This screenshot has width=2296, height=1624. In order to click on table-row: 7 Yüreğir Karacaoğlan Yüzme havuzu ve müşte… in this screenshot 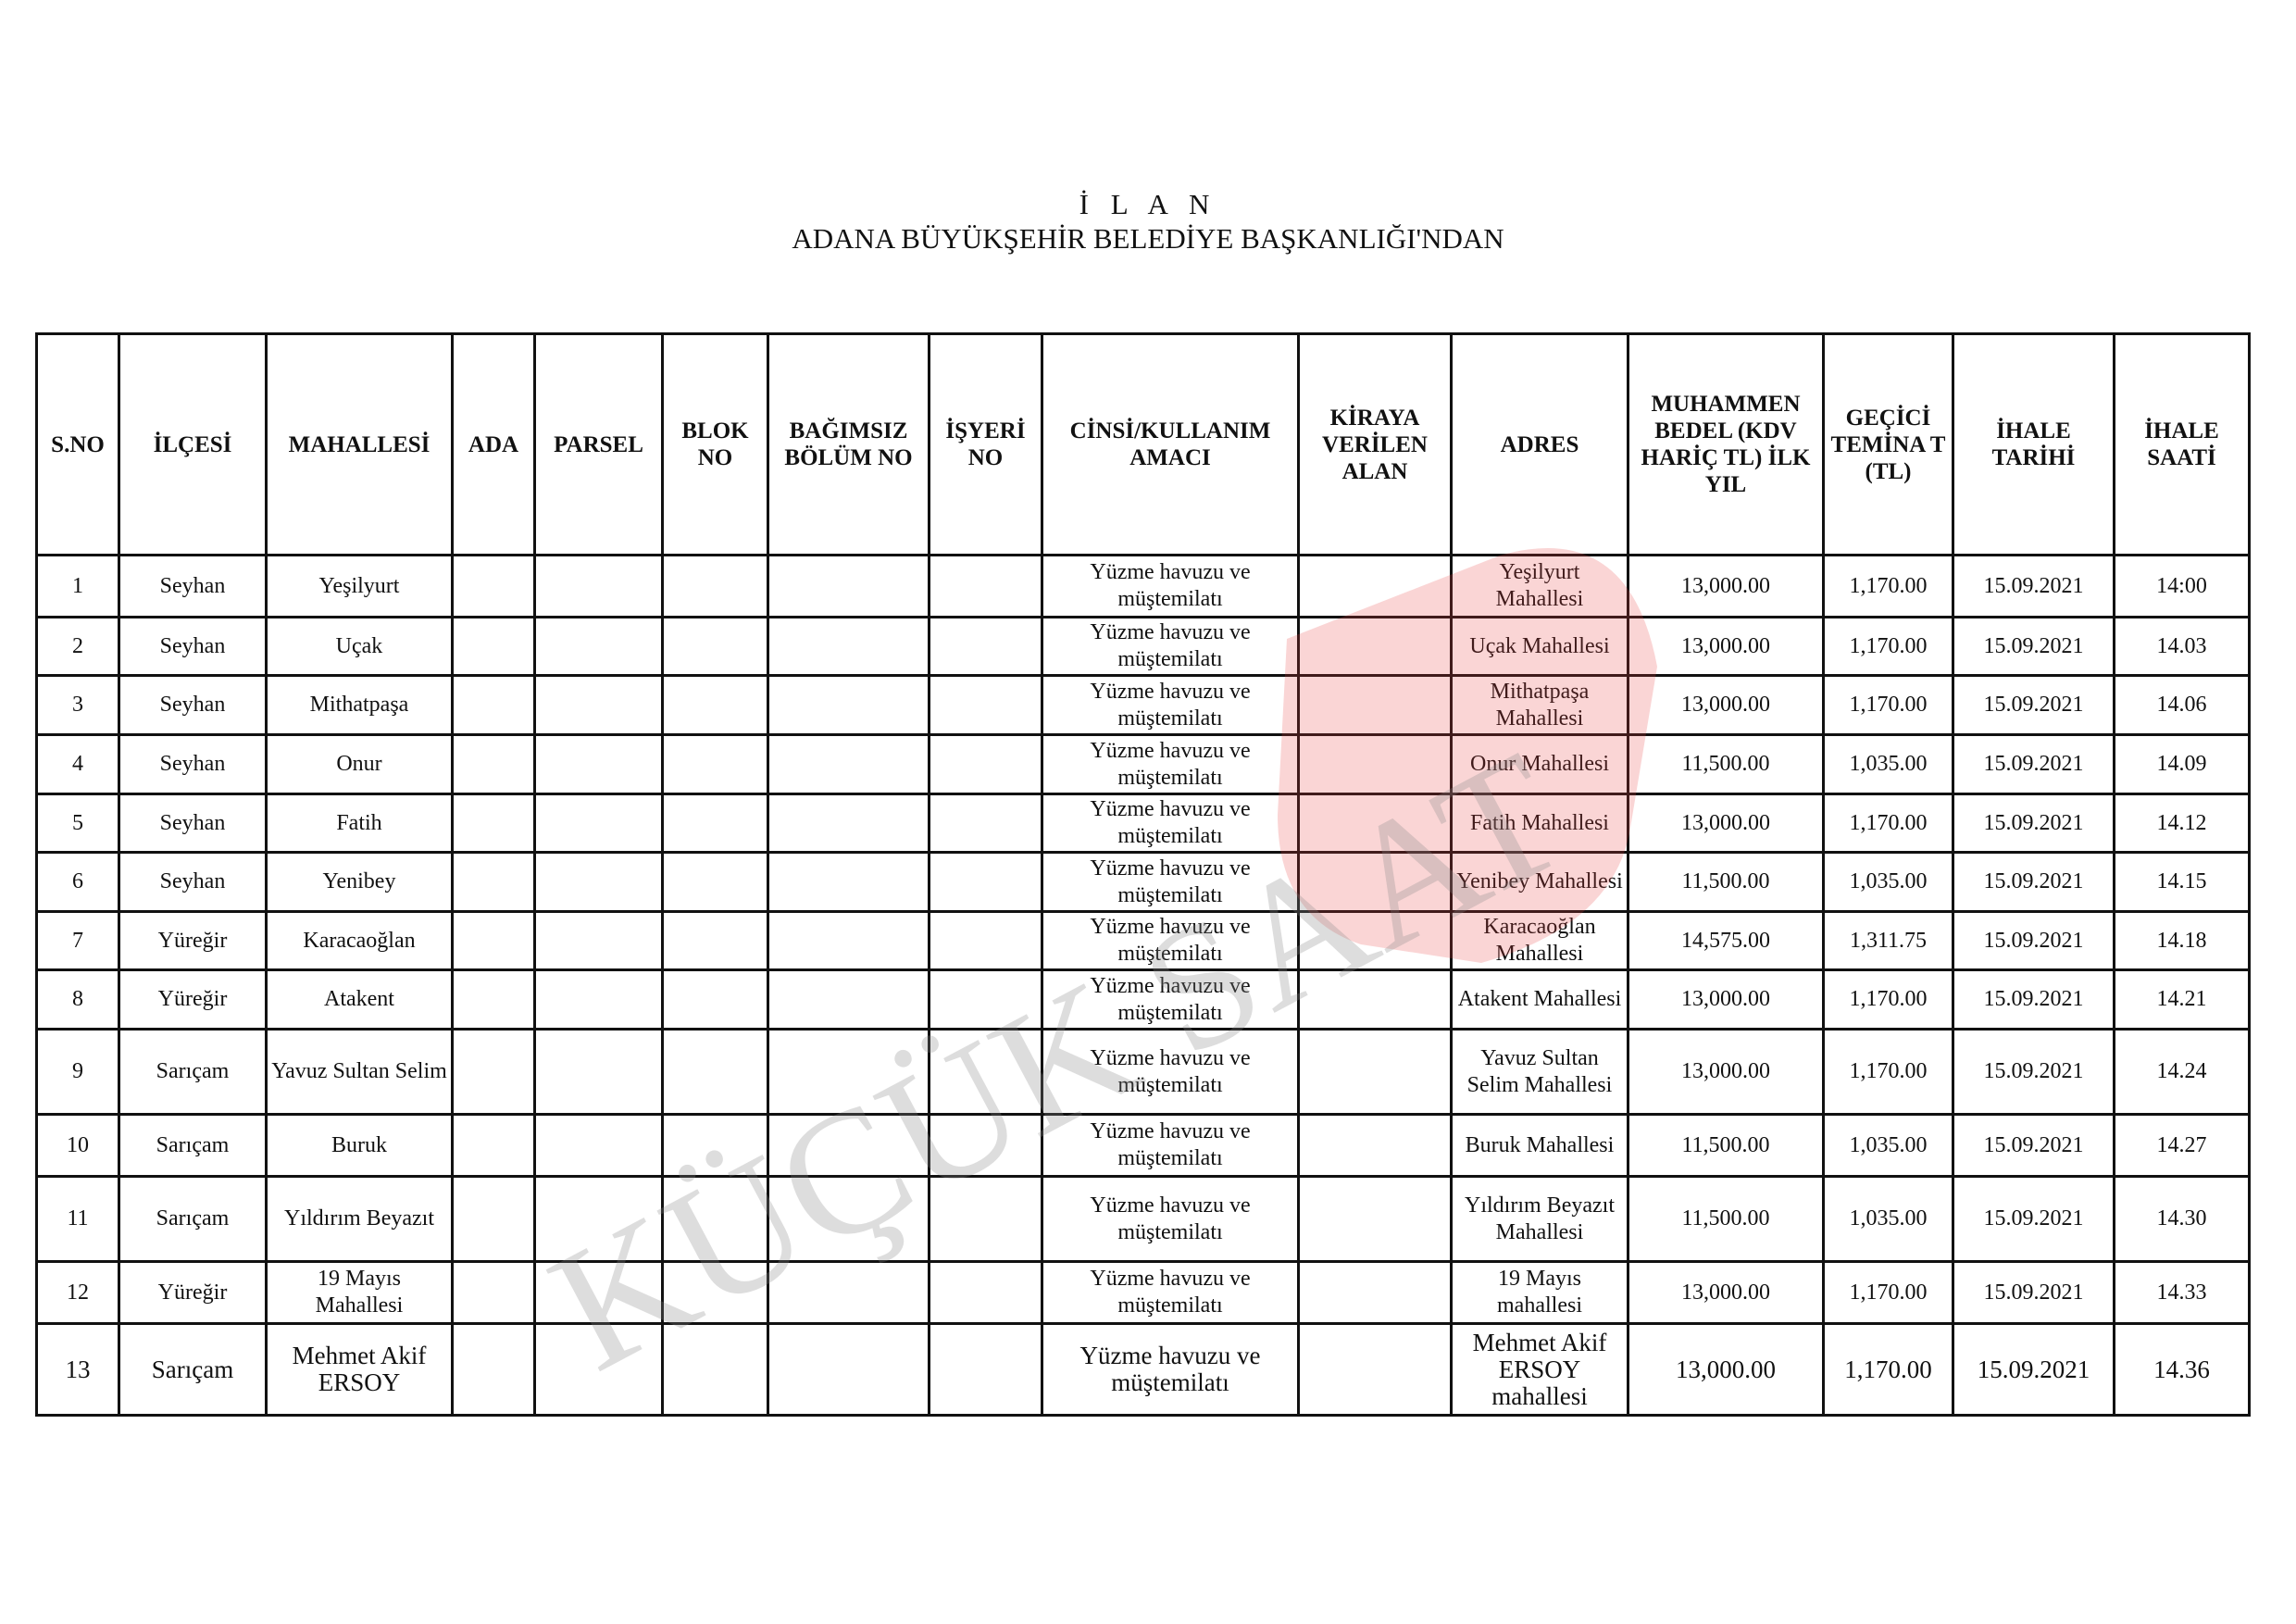, I will do `click(1143, 940)`.